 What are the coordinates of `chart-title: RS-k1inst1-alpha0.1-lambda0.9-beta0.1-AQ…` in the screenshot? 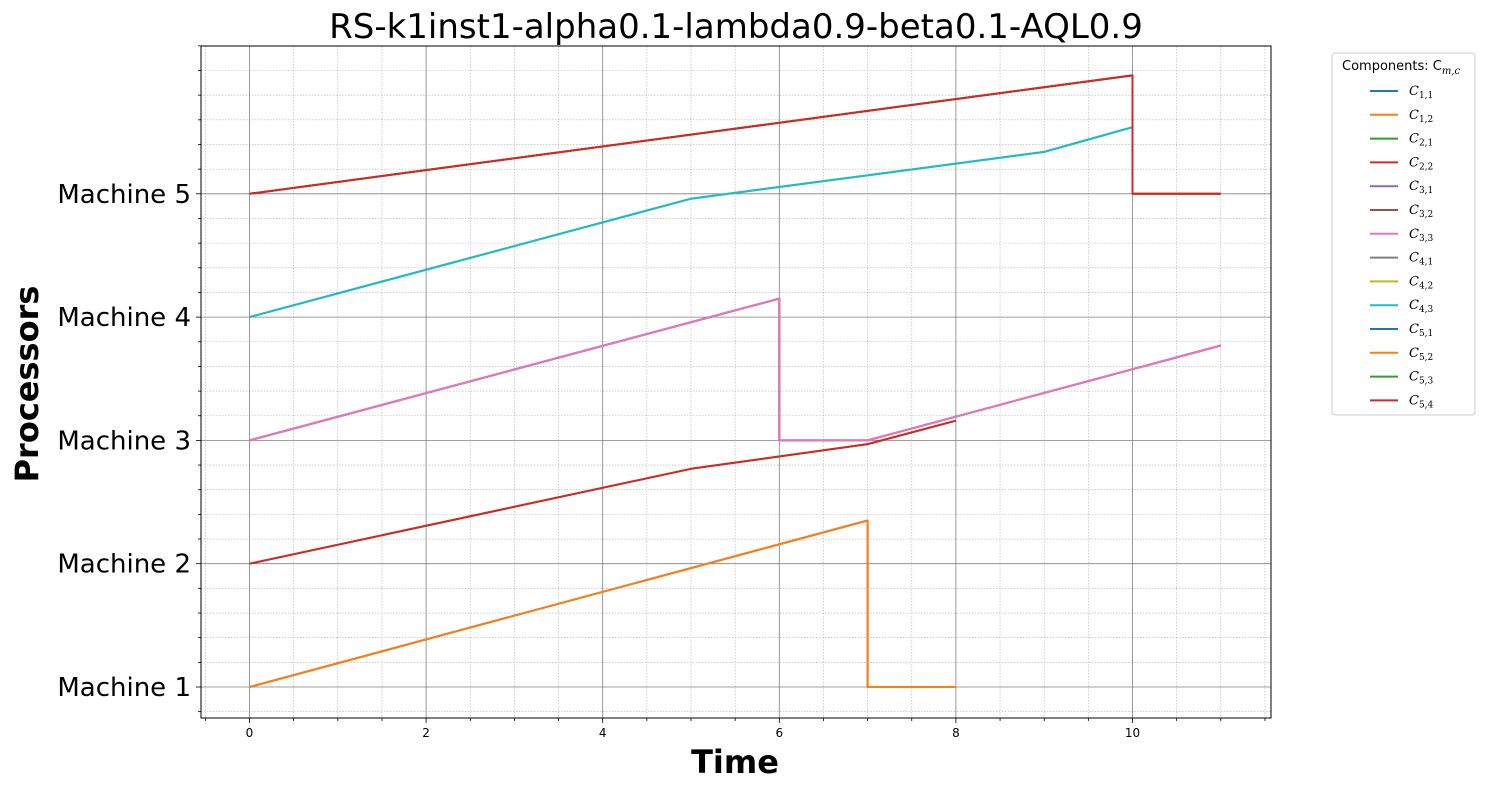 It's located at (736, 27).